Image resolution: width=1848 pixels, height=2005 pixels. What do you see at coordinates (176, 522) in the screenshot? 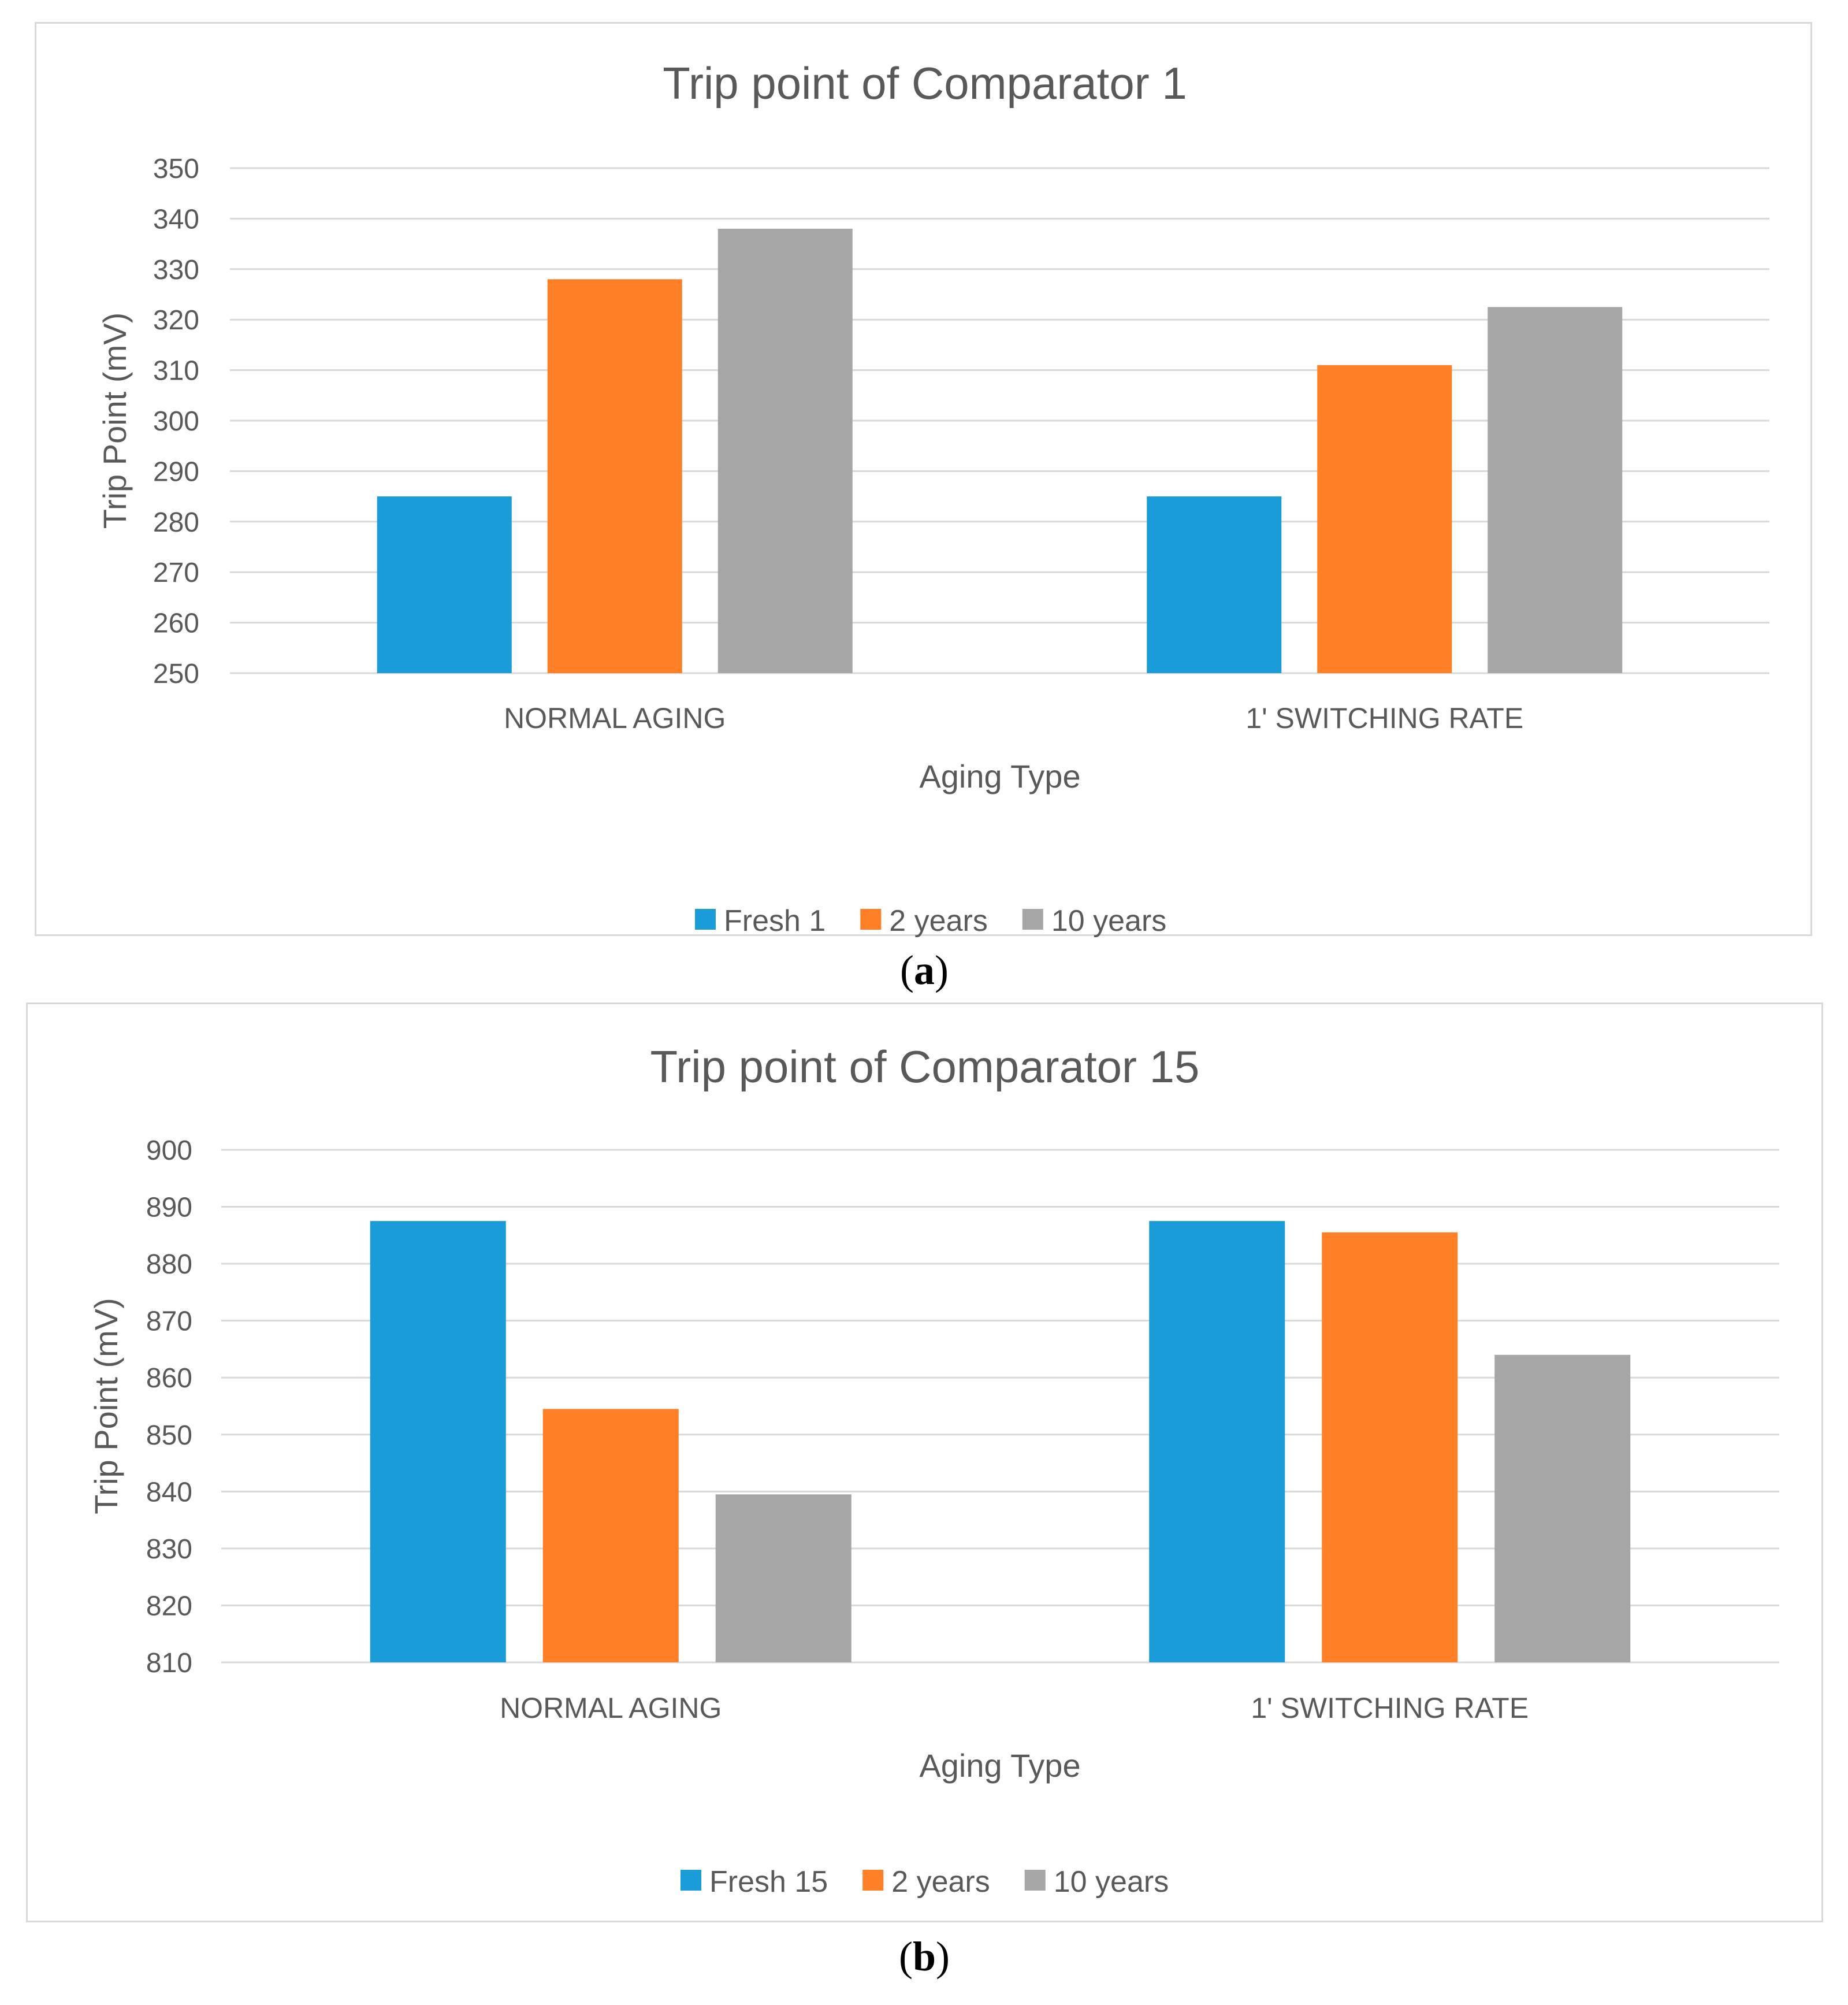
I see `y-tick-label: 280` at bounding box center [176, 522].